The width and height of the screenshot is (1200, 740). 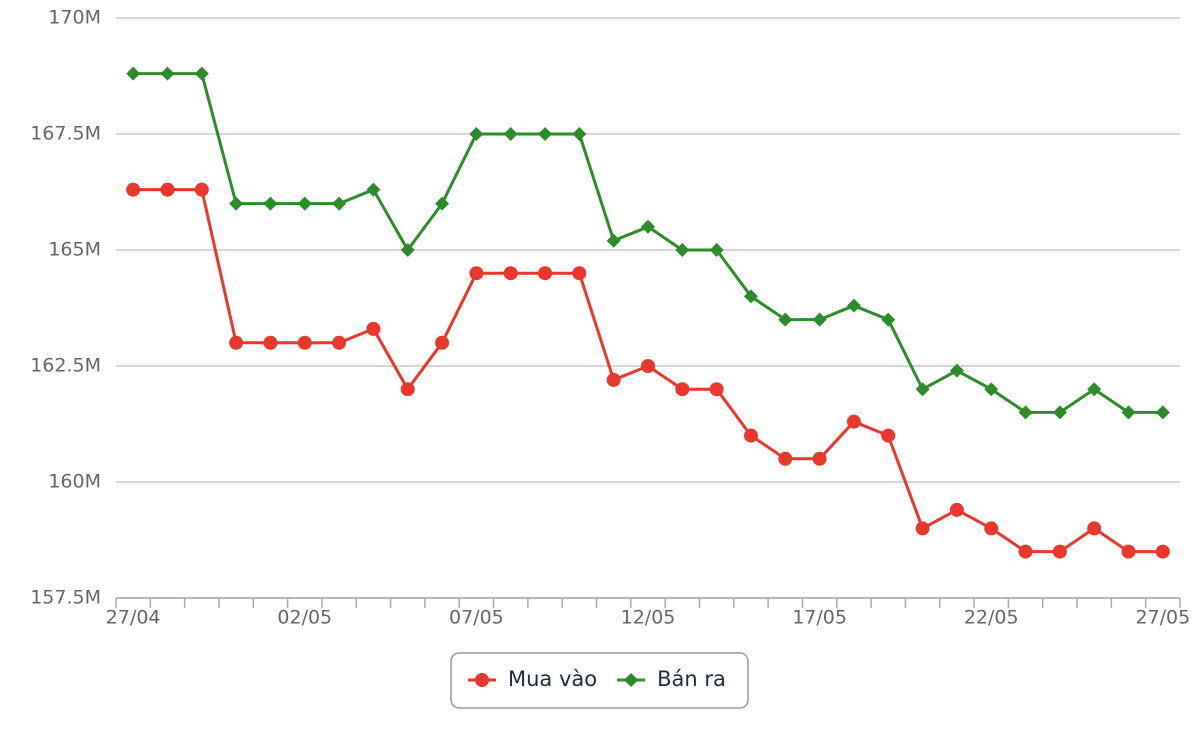 I want to click on y-tick-label: 160M, so click(x=74, y=482).